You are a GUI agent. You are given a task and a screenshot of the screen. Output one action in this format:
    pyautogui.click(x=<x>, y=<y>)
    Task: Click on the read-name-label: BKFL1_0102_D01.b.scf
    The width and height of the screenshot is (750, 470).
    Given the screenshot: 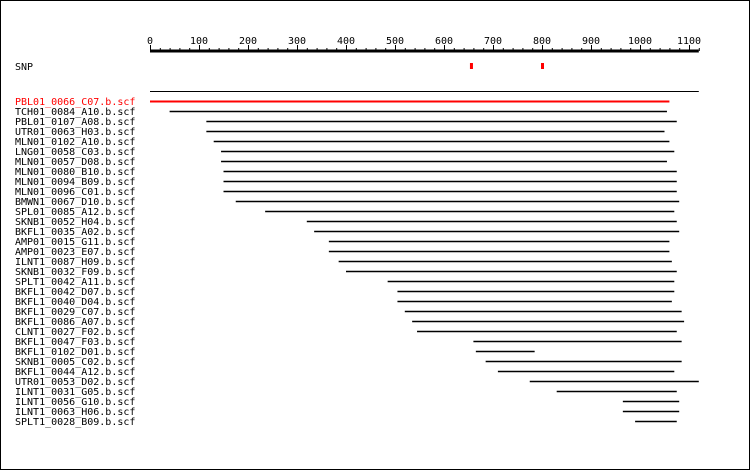 What is the action you would take?
    pyautogui.click(x=75, y=352)
    